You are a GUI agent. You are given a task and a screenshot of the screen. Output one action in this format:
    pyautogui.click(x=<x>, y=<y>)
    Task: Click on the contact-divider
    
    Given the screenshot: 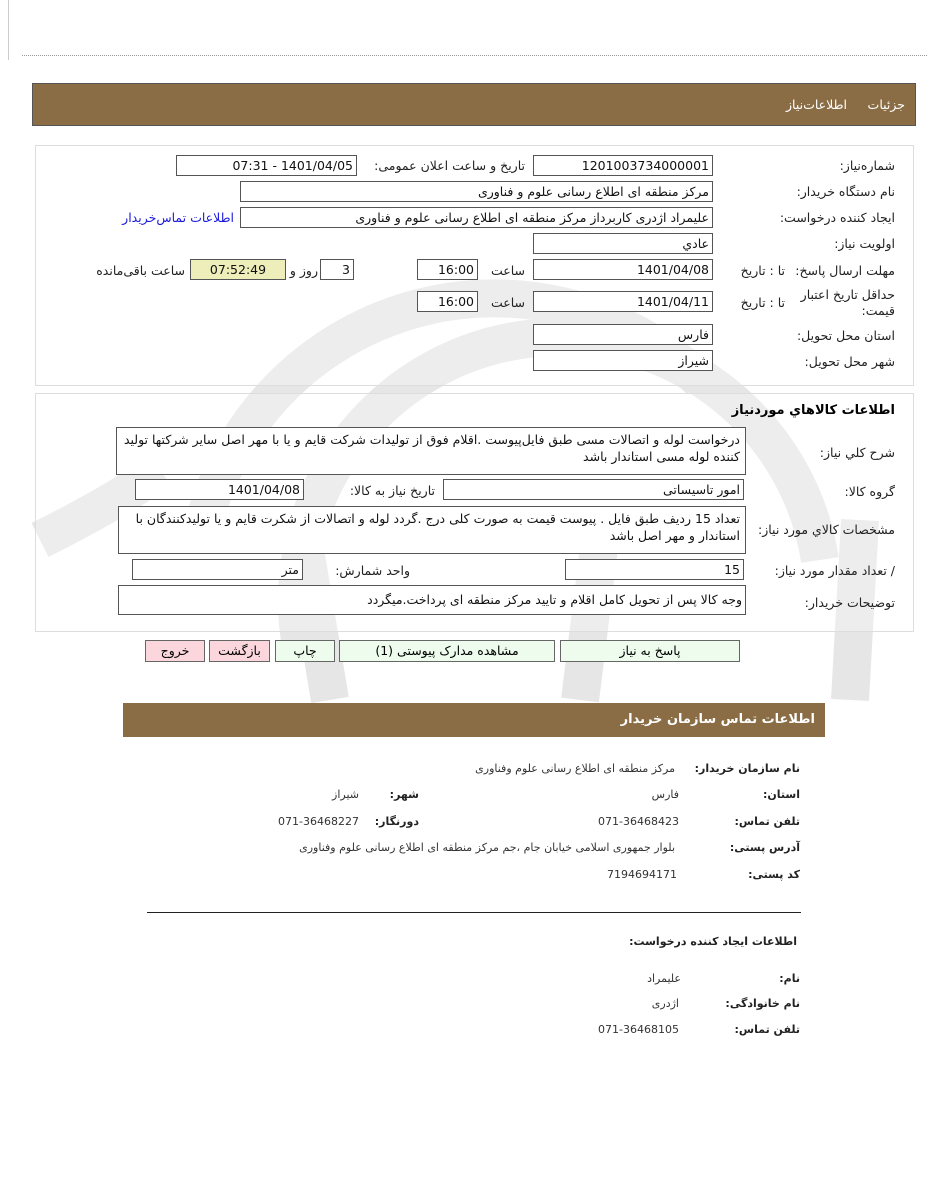 What is the action you would take?
    pyautogui.click(x=474, y=912)
    